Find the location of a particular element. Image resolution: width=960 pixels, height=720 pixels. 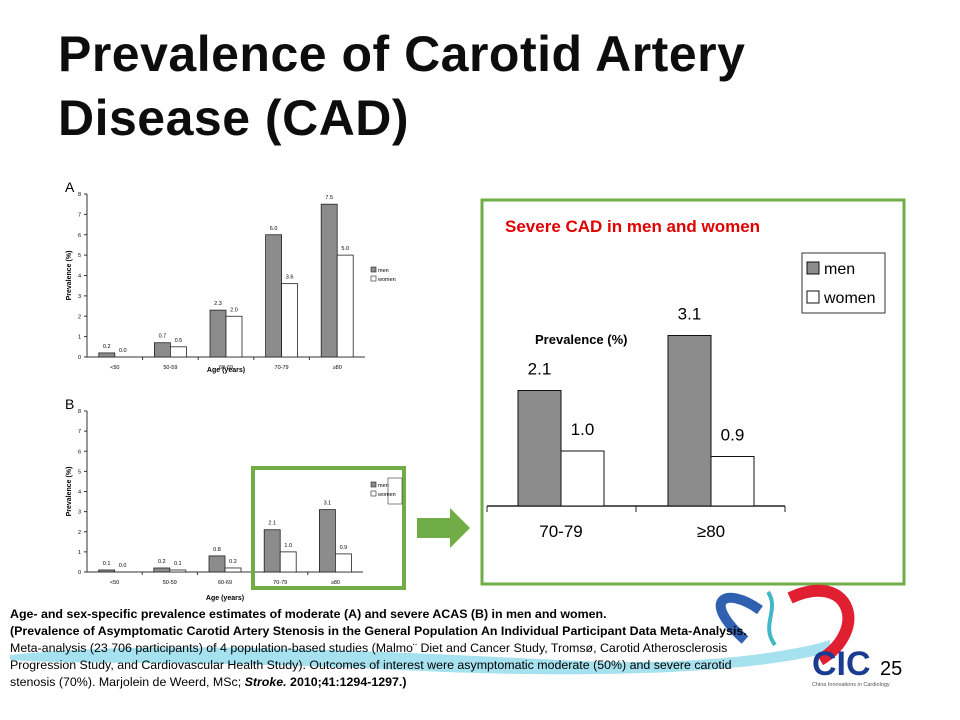

journal-name: Stroke. is located at coordinates (265, 682).